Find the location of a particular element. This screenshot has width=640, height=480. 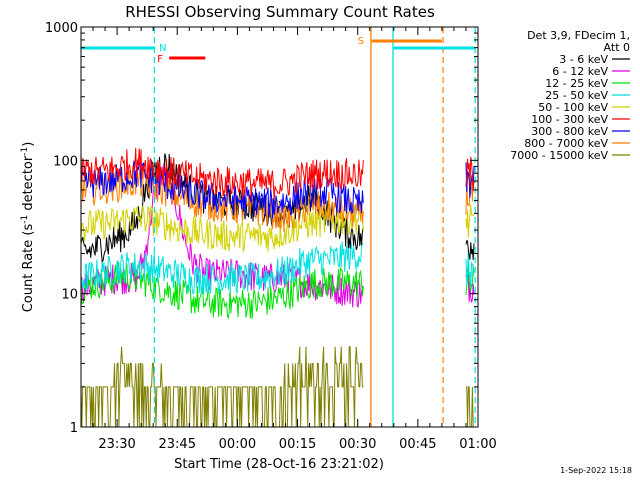

legend-label-3-6-kev: 3 - 6 keV is located at coordinates (583, 59).